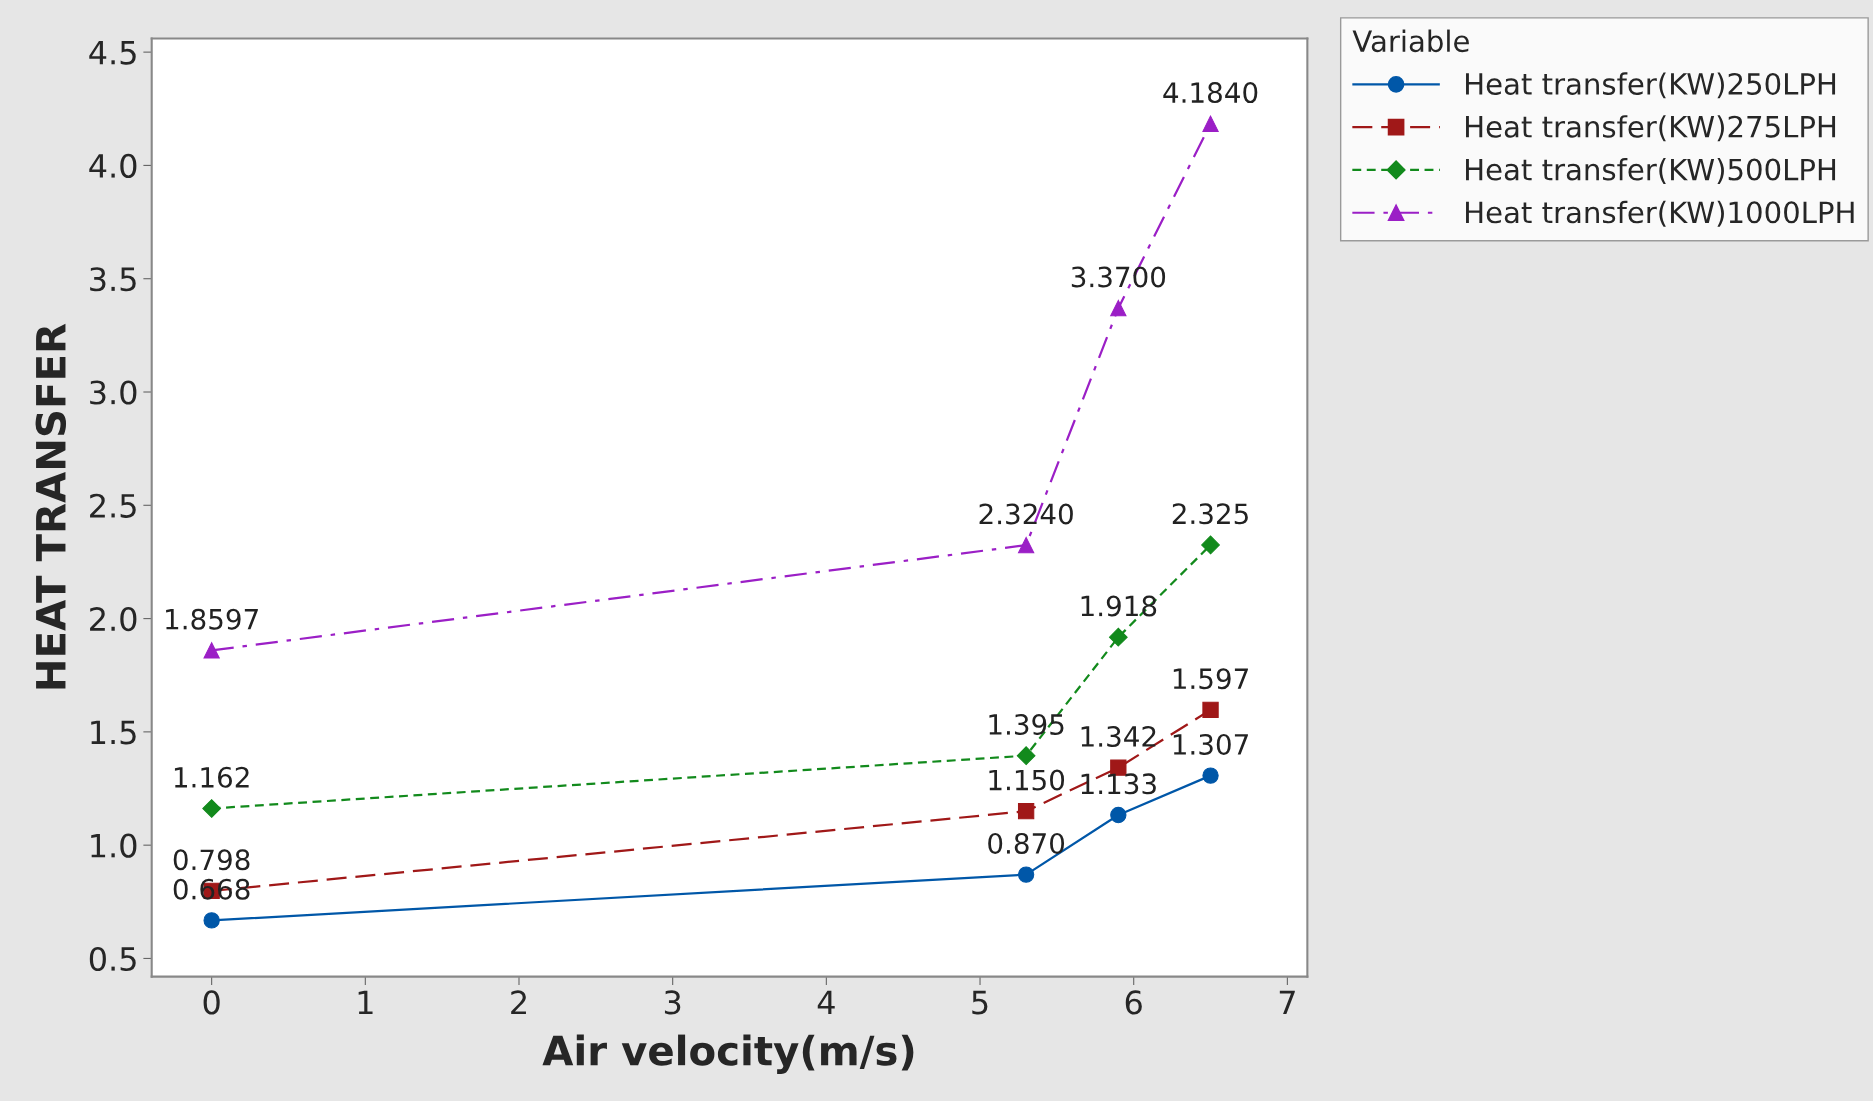 The height and width of the screenshot is (1101, 1873). I want to click on y-tick-label: 3.5, so click(113, 279).